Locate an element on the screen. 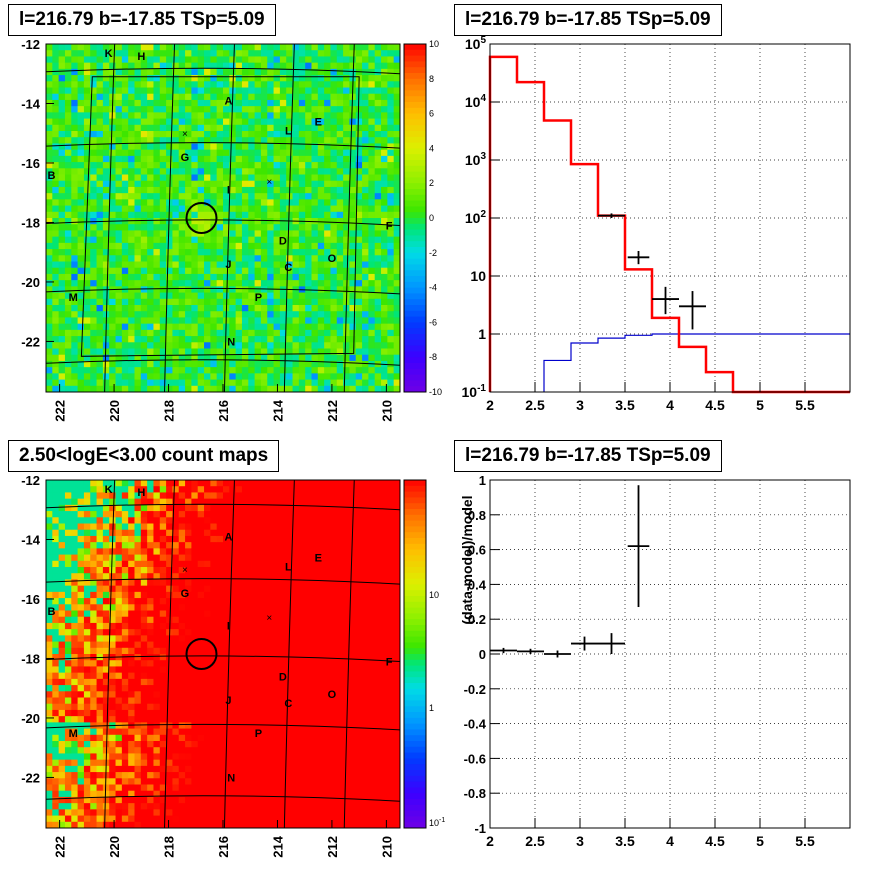 The width and height of the screenshot is (896, 872). colorbar is located at coordinates (415, 218).